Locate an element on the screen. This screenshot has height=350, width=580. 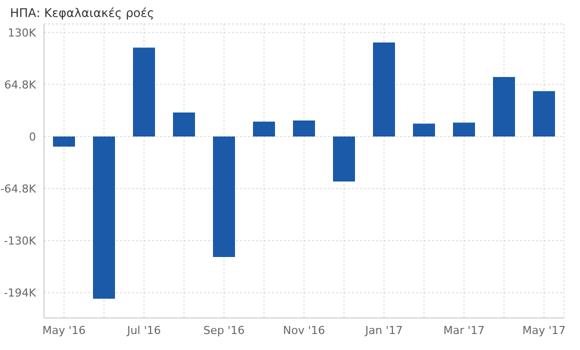
x-tick-label: May '17 is located at coordinates (544, 330).